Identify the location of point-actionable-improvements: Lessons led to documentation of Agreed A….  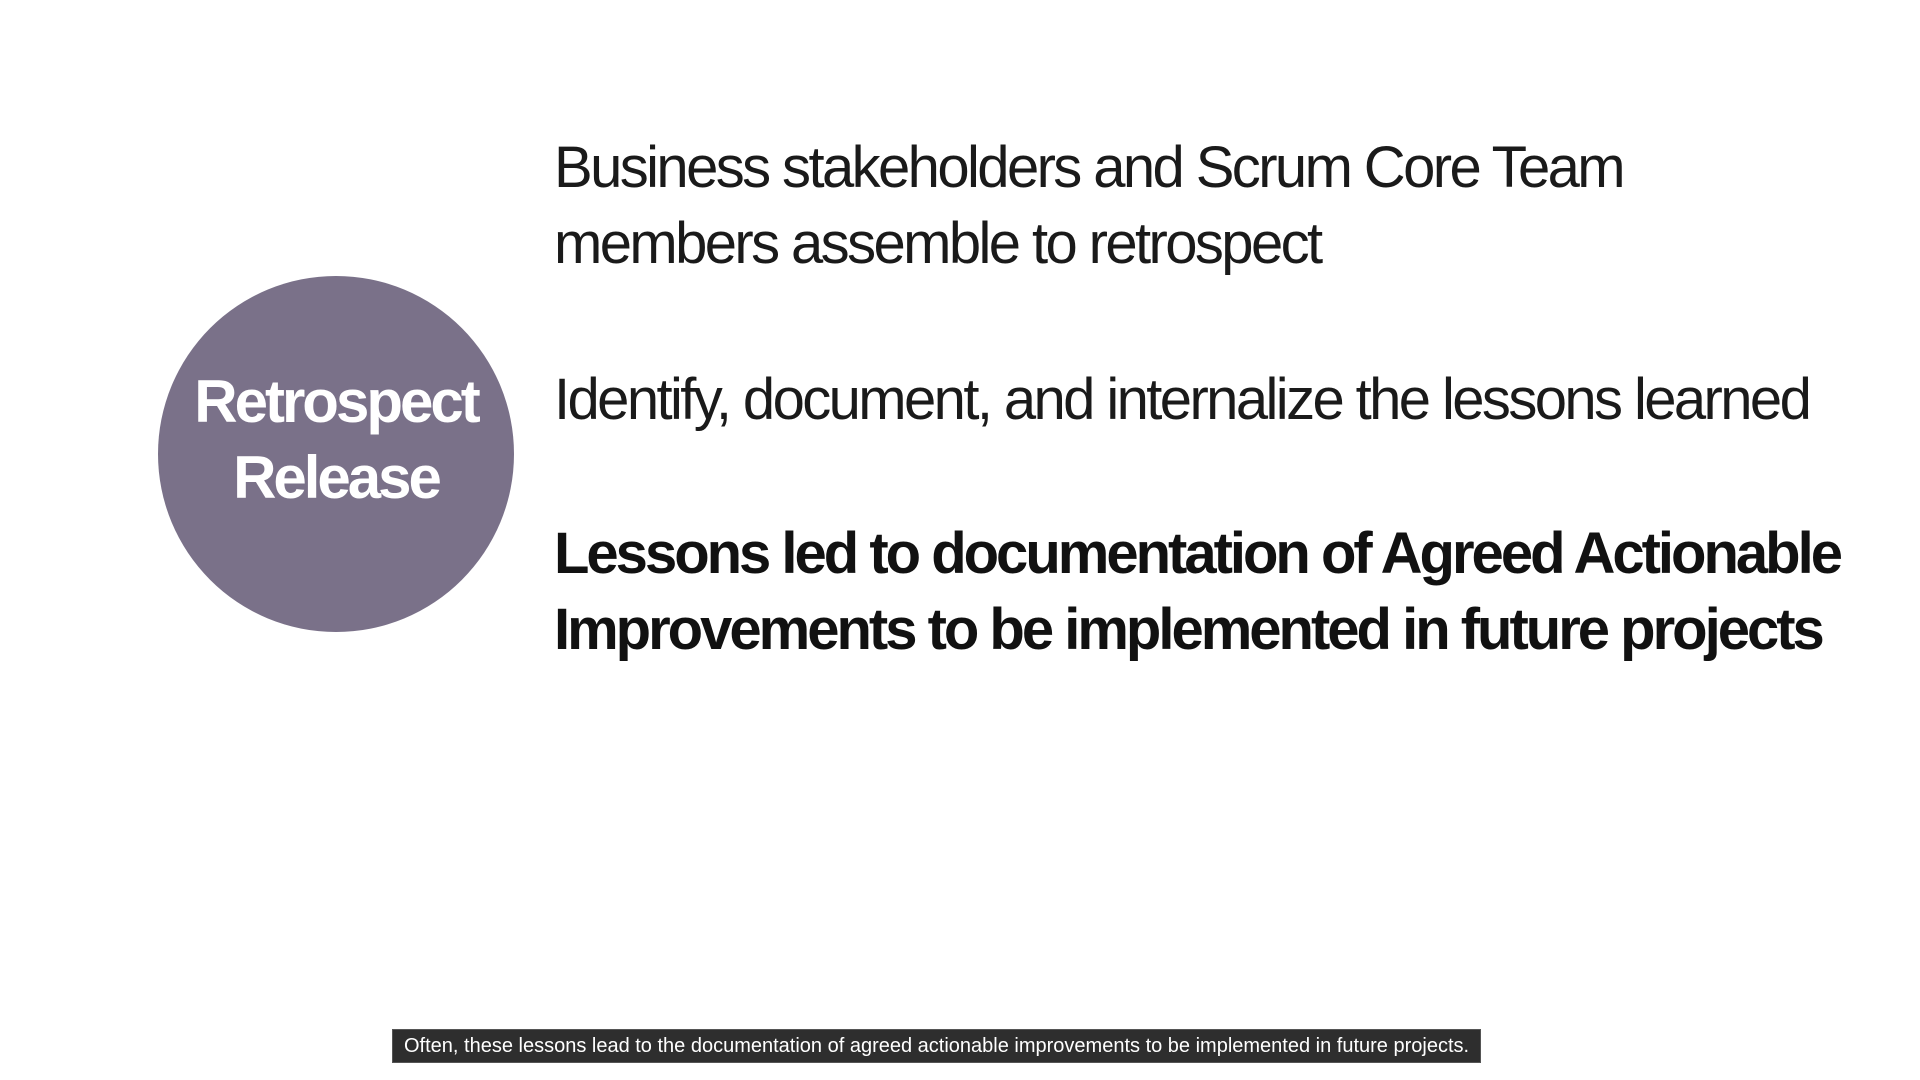
(1224, 592).